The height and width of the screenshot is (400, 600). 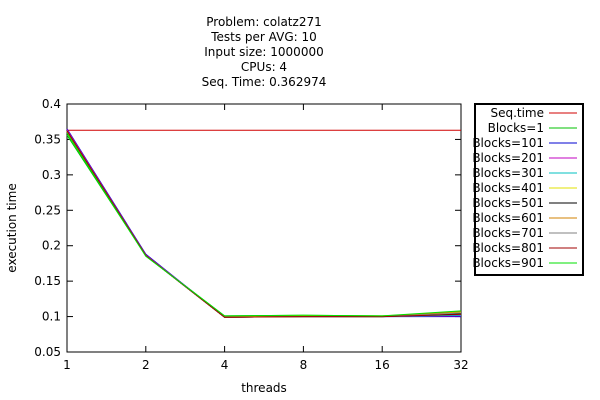 I want to click on y-tick-label: 0.35, so click(x=47, y=139).